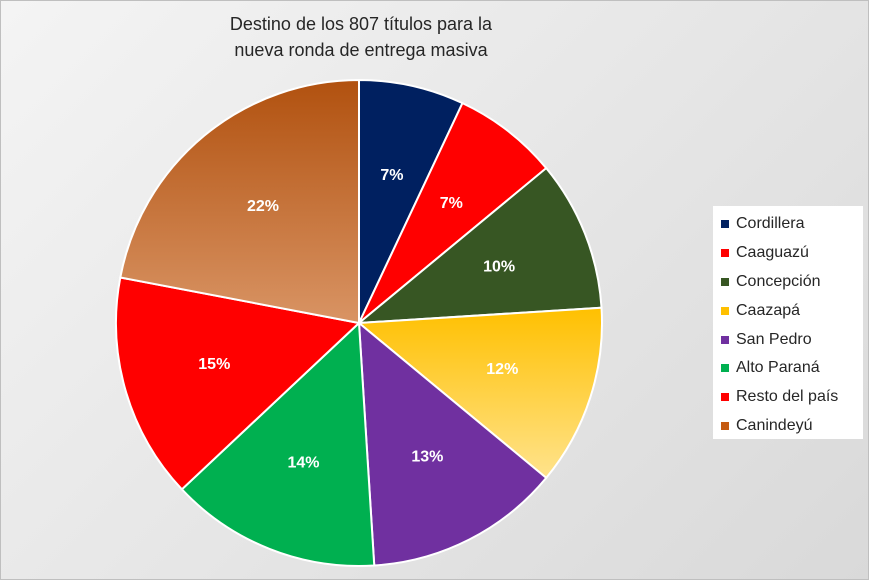 The width and height of the screenshot is (869, 581). What do you see at coordinates (787, 397) in the screenshot?
I see `legend-label: Resto del país` at bounding box center [787, 397].